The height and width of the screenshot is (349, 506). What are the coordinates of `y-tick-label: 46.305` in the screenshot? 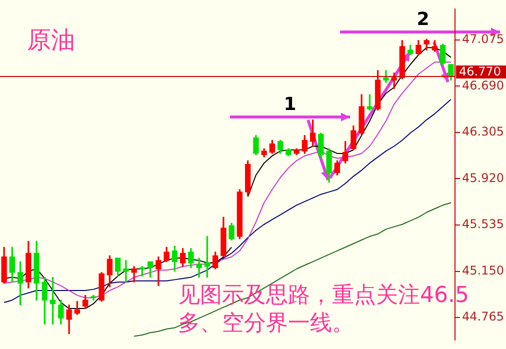 It's located at (483, 131).